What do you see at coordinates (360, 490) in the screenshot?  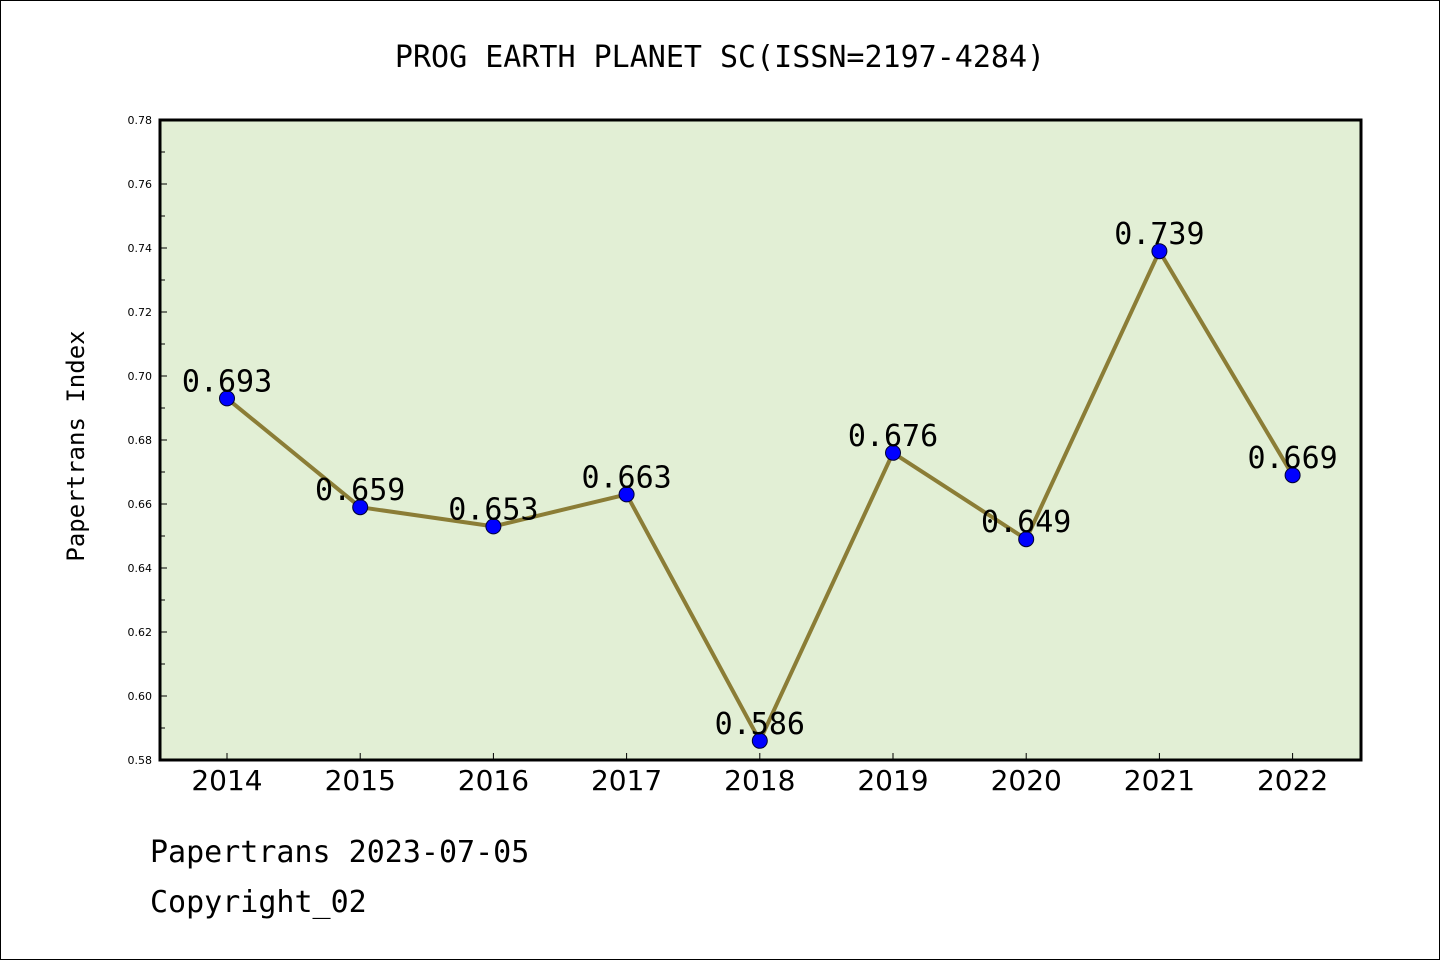 I see `data-label: 0.659` at bounding box center [360, 490].